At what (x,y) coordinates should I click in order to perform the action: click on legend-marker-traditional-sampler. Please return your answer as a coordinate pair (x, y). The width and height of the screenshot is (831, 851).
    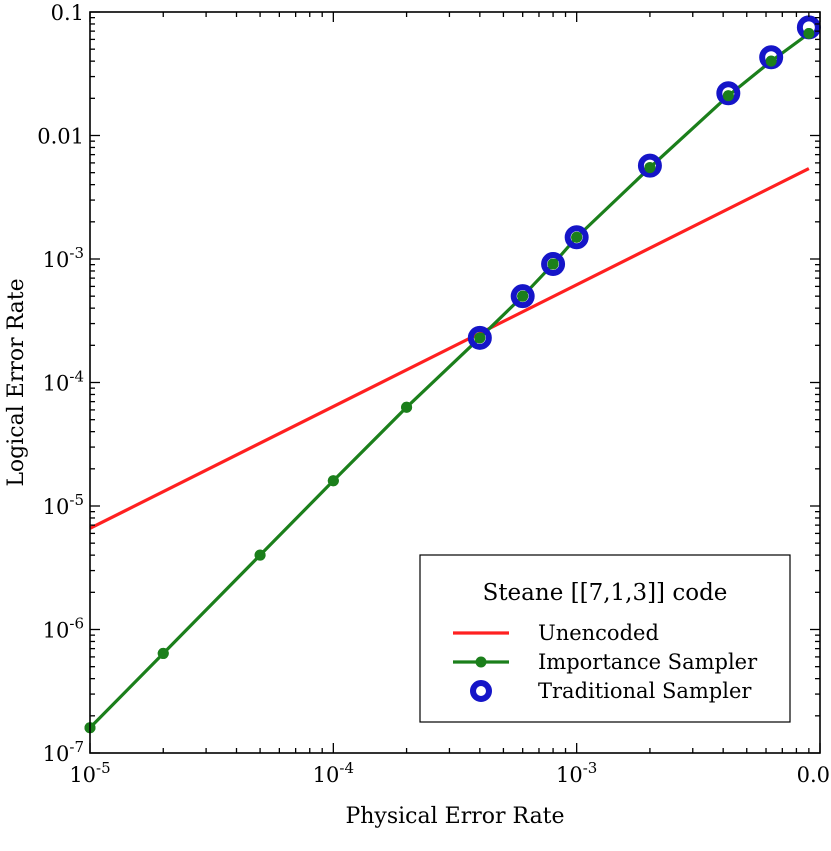
    Looking at the image, I should click on (481, 691).